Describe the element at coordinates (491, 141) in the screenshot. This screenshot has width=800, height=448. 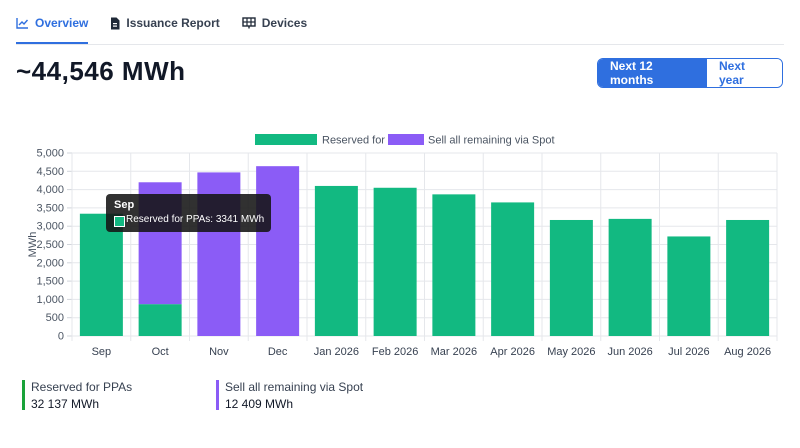
I see `legend-label-1: Sell all remaining via Spot` at that location.